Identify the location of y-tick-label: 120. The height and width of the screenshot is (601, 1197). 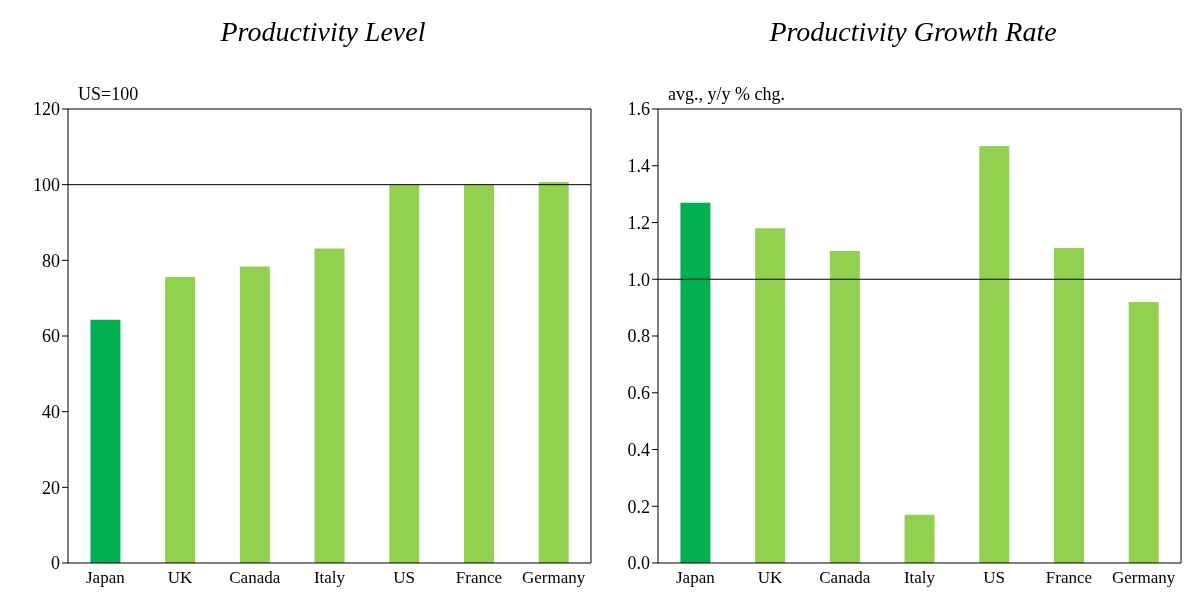
(46, 109).